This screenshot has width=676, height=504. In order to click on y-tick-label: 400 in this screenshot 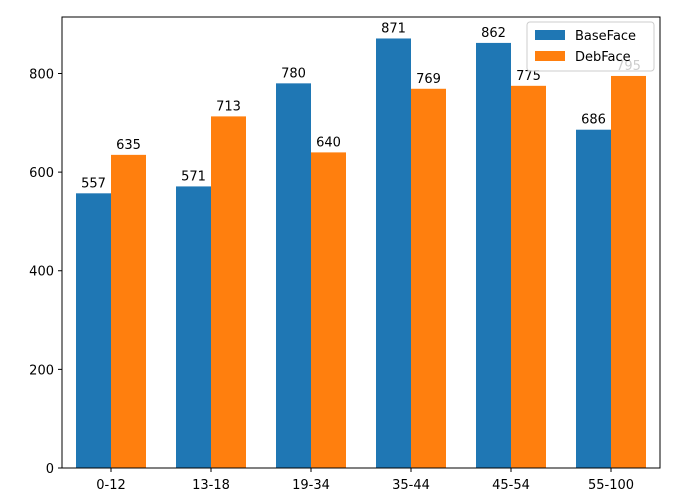, I will do `click(41, 272)`.